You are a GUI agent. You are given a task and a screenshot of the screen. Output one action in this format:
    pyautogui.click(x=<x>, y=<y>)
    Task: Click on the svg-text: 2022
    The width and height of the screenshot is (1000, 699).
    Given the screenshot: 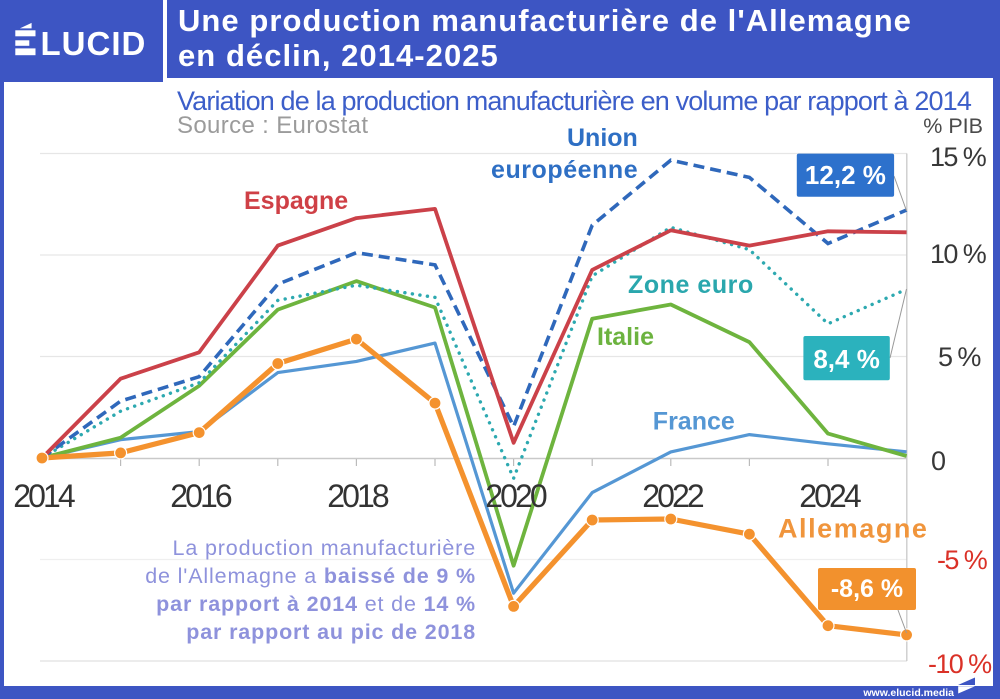 What is the action you would take?
    pyautogui.click(x=673, y=496)
    